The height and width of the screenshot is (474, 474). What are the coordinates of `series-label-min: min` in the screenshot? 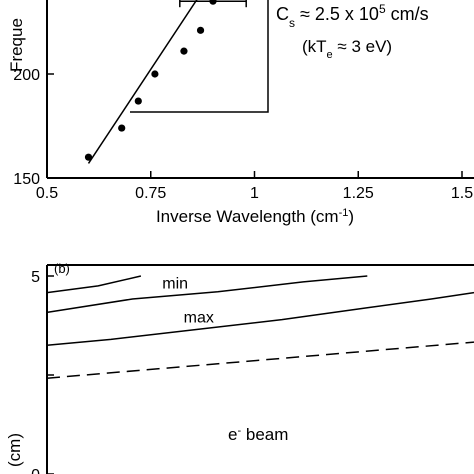 It's located at (175, 284).